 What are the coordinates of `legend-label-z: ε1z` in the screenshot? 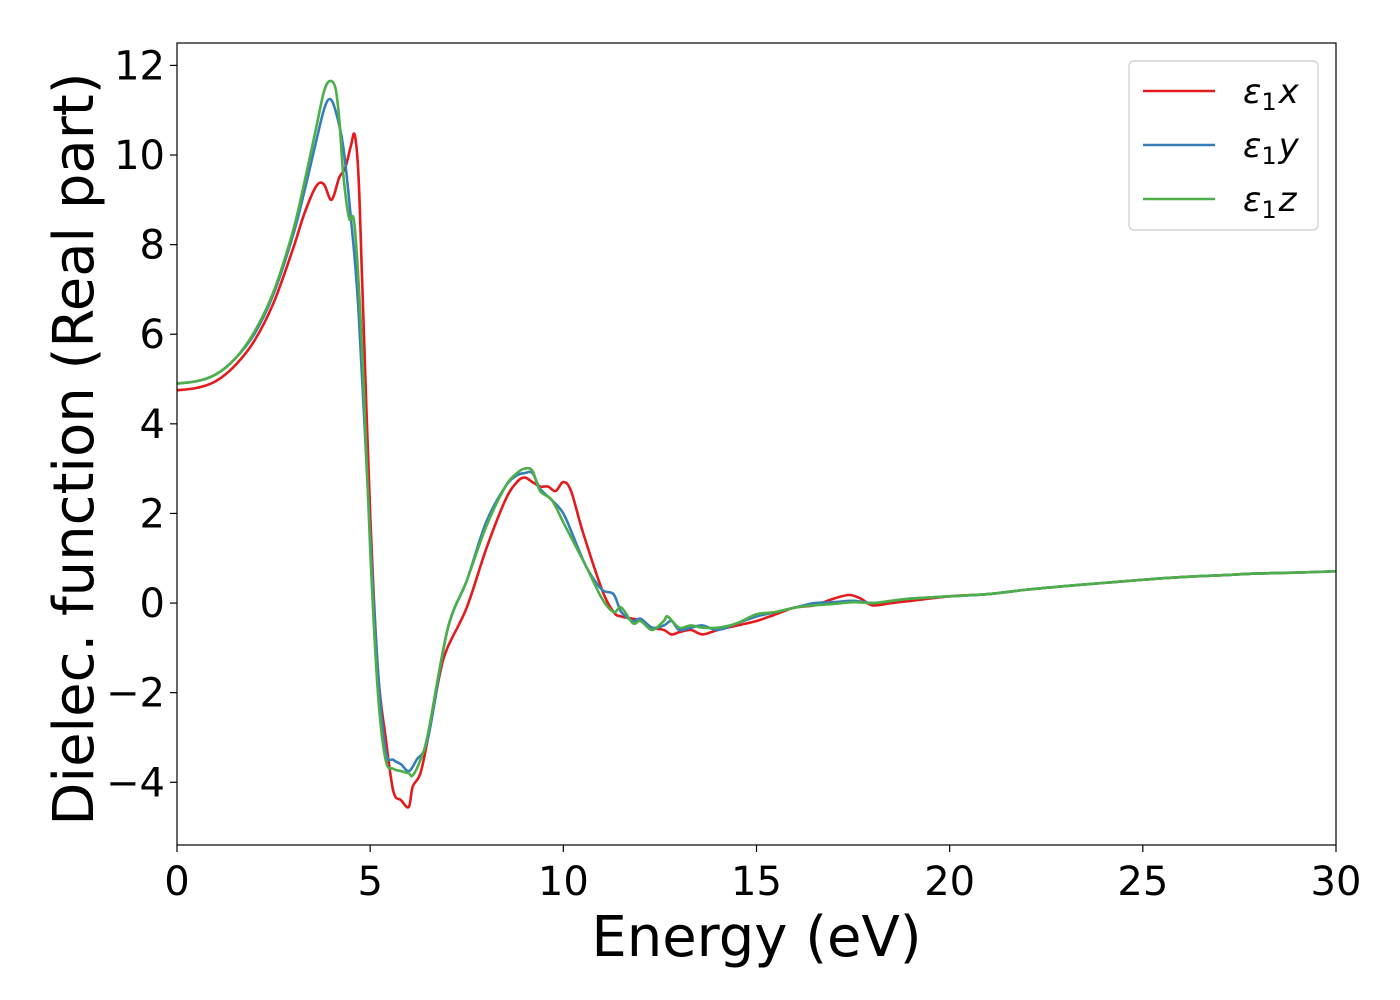 It's located at (1270, 202).